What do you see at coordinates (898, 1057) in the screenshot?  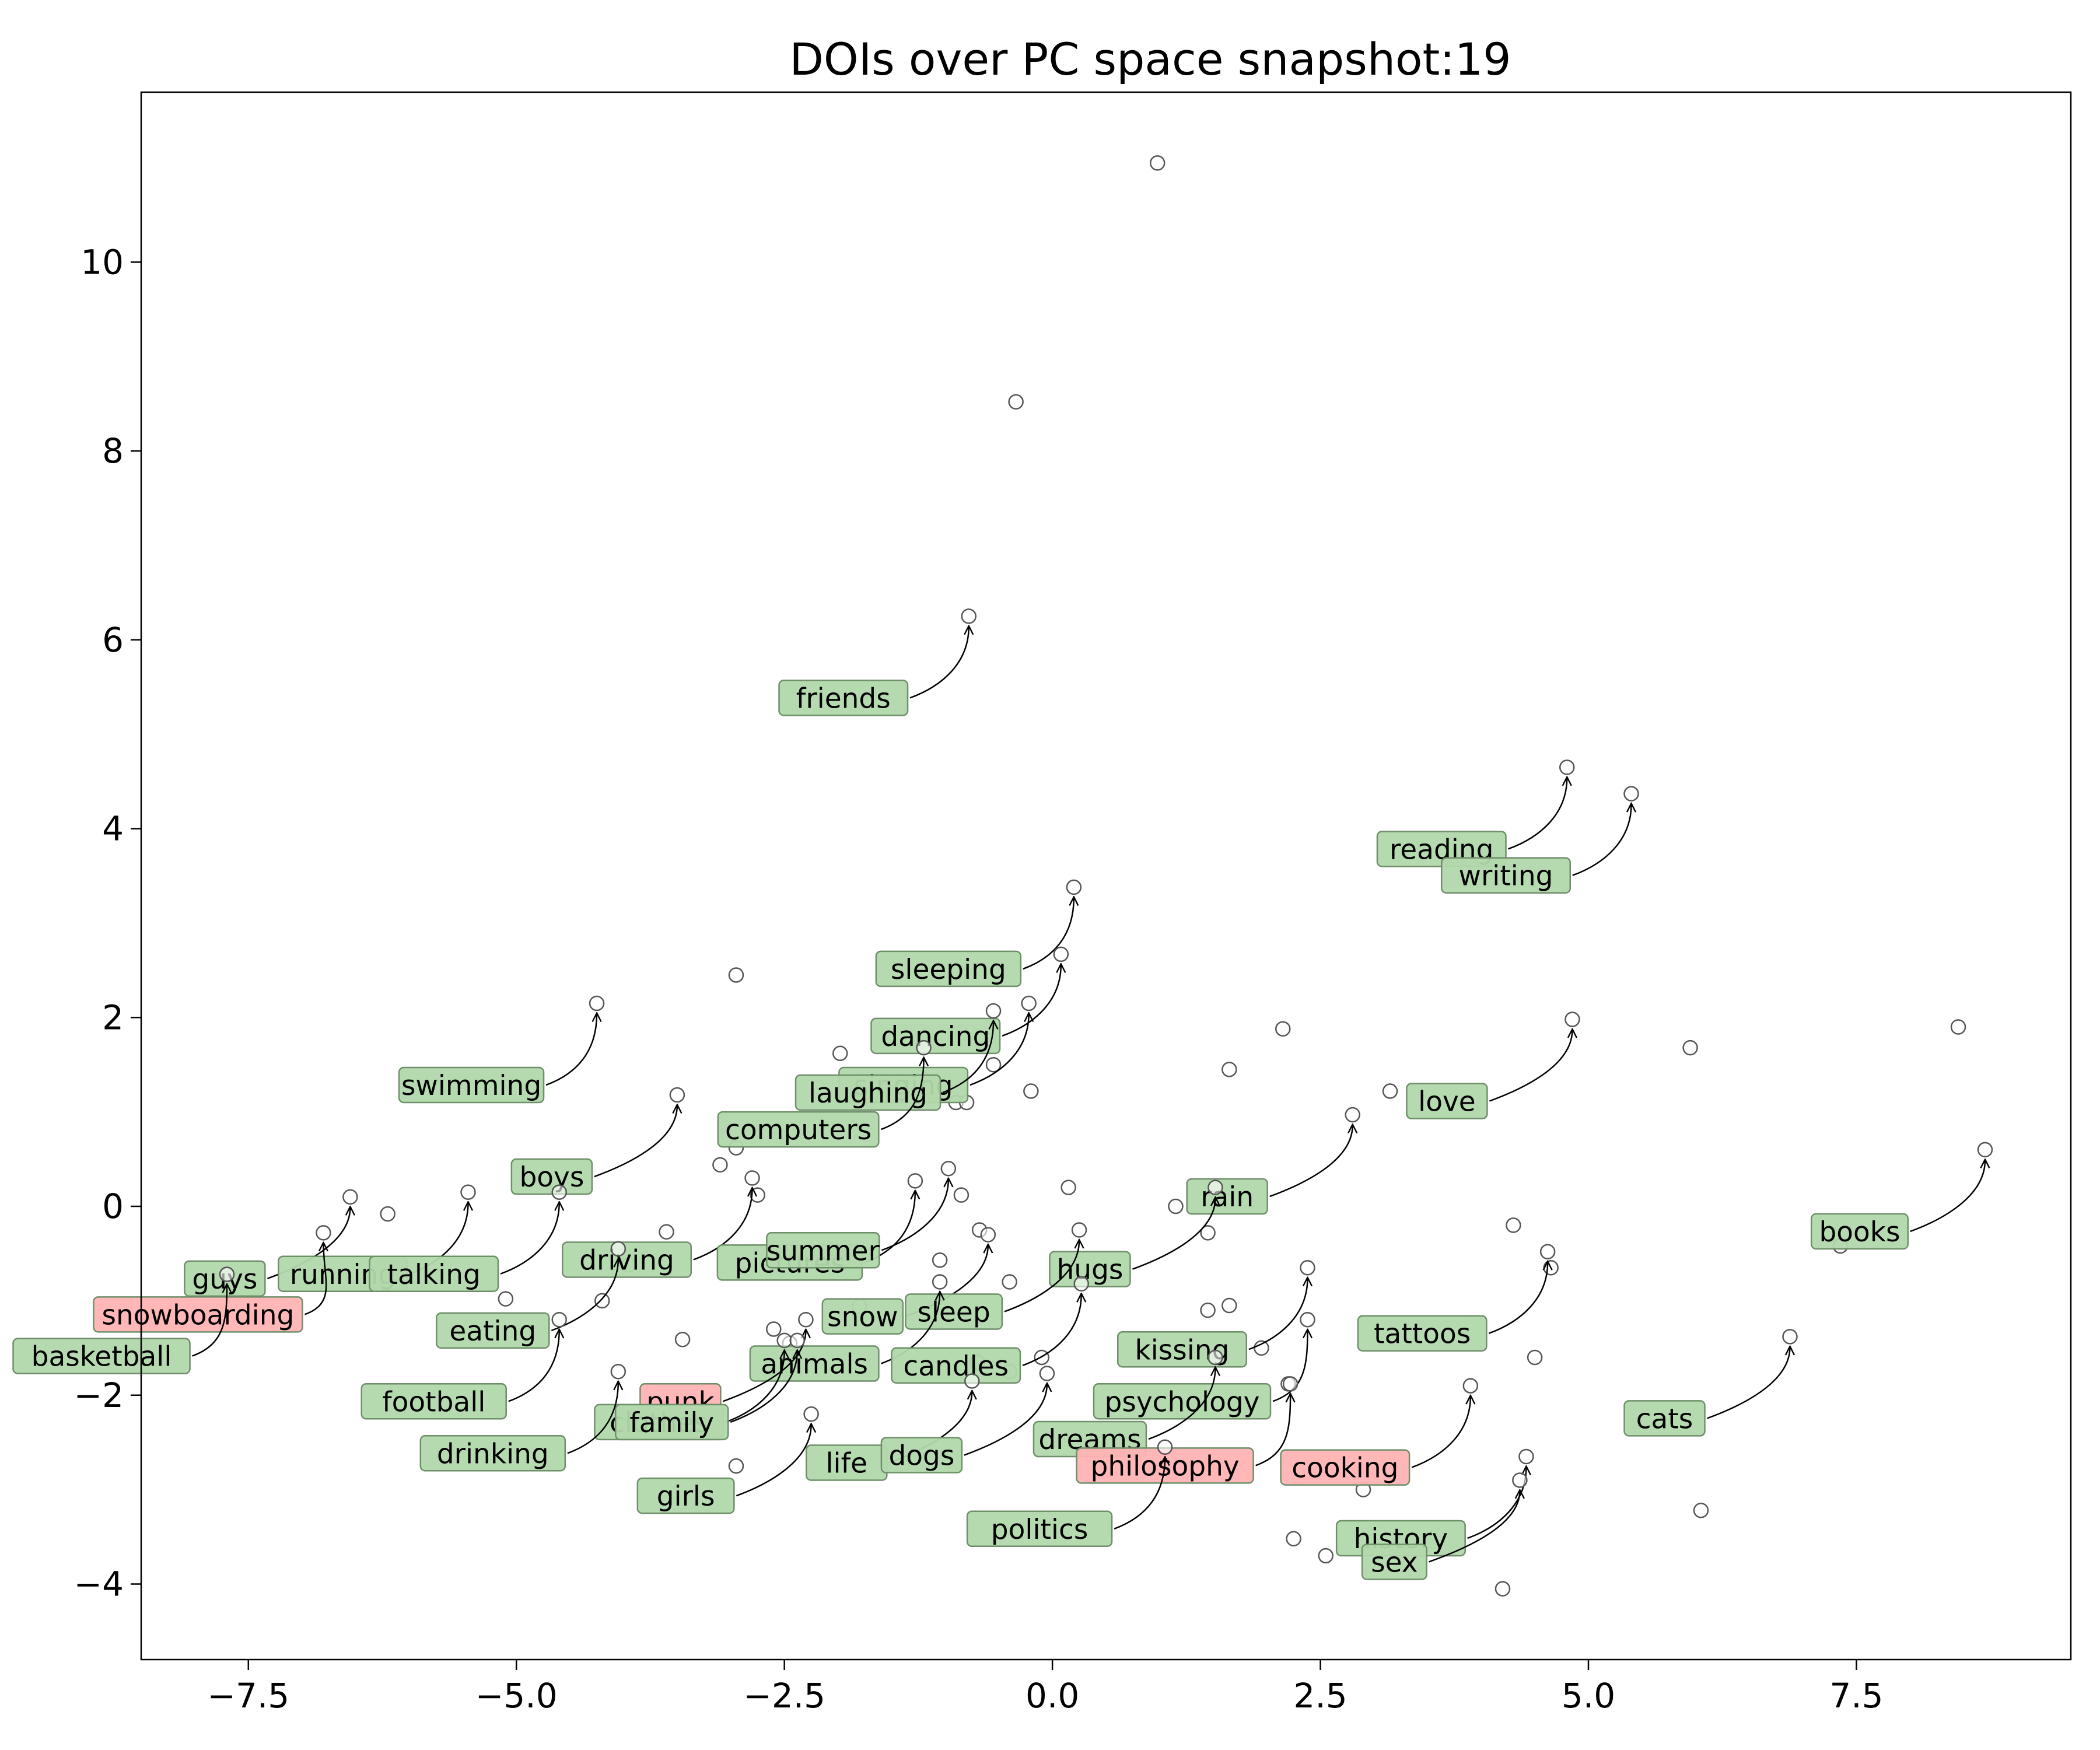 I see `labeled-point-laughing: laughing` at bounding box center [898, 1057].